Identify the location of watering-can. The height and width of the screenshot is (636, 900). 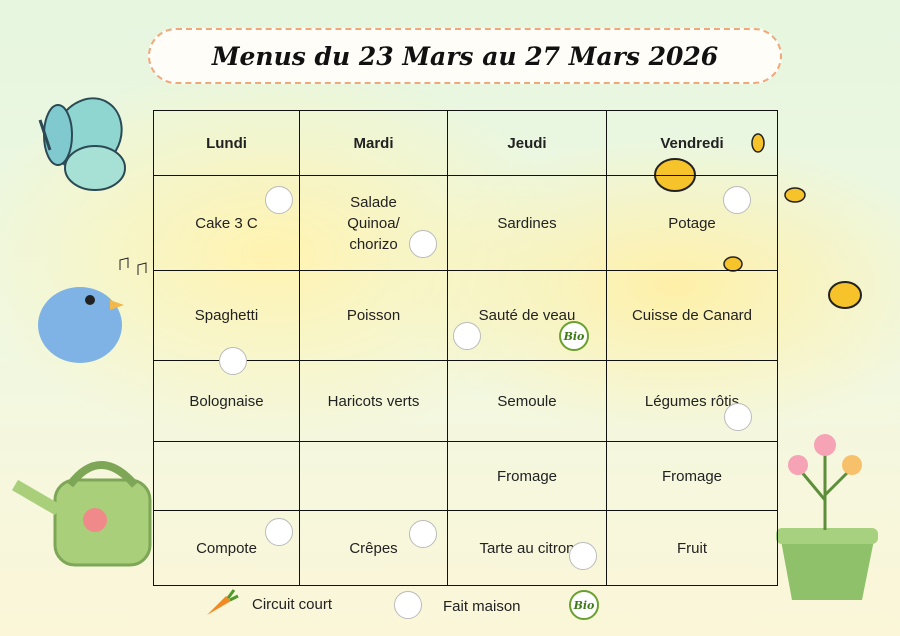
(81, 514).